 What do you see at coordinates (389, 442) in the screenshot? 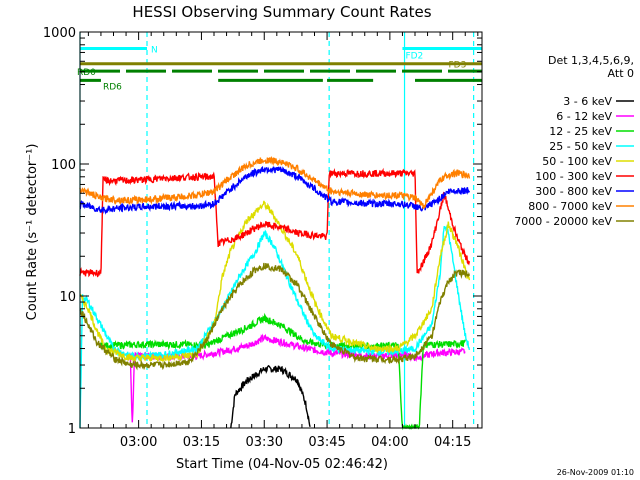
I see `x-tick-label: 04:00` at bounding box center [389, 442].